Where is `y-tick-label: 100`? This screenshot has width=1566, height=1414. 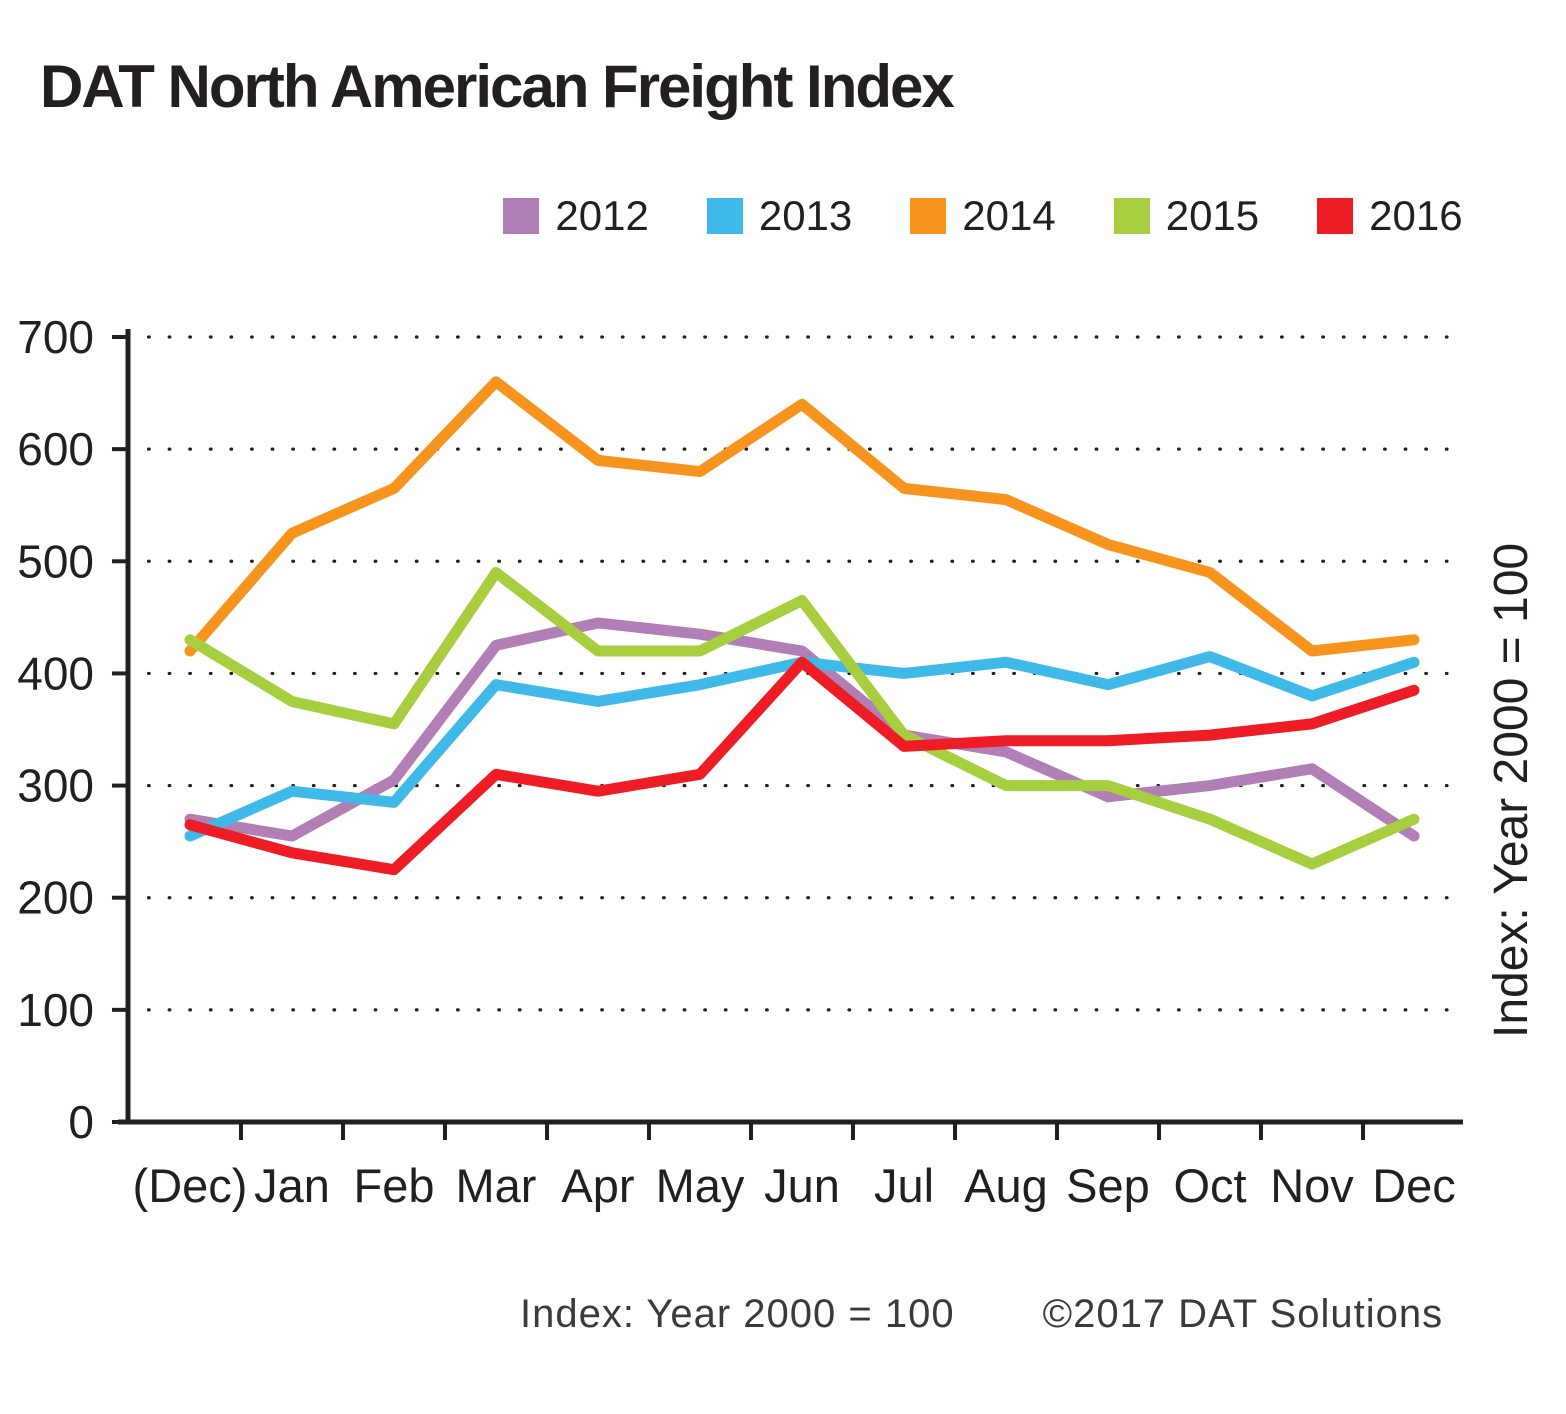 y-tick-label: 100 is located at coordinates (55, 1010).